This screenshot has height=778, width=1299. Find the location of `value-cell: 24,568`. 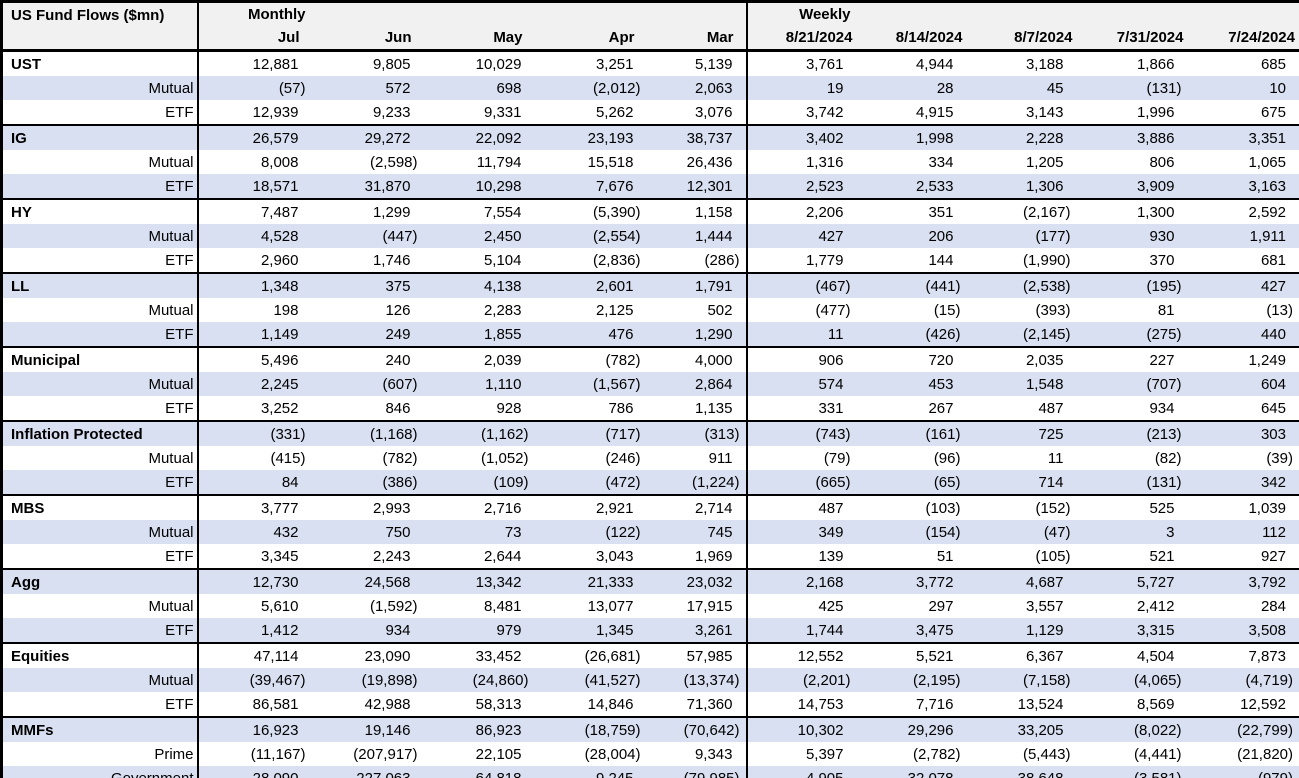

value-cell: 24,568 is located at coordinates (367, 581).